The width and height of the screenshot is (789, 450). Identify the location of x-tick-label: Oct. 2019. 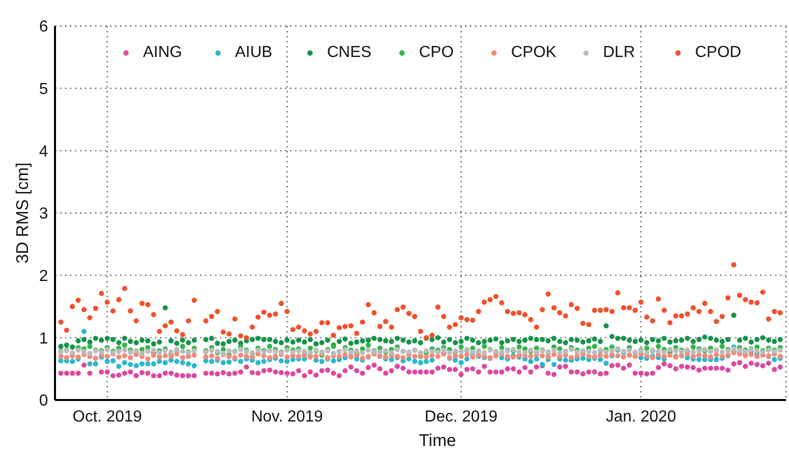
(107, 417).